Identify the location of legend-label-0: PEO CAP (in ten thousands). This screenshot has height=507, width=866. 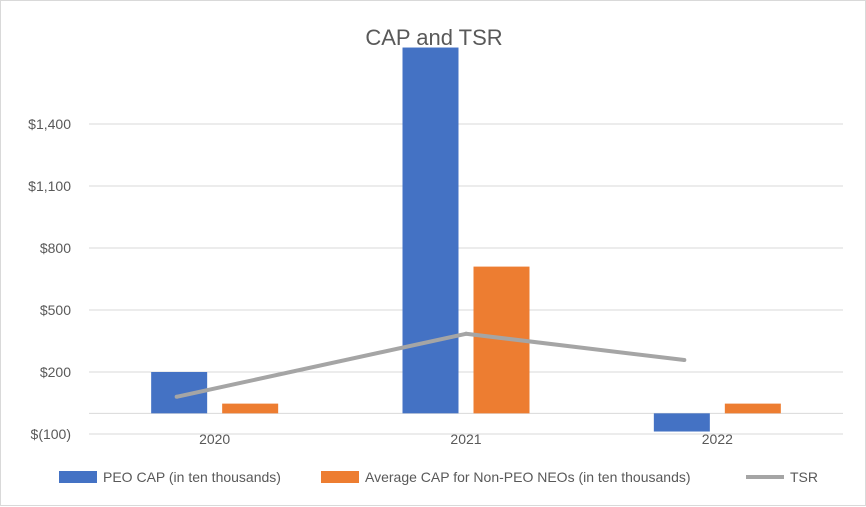
(192, 477).